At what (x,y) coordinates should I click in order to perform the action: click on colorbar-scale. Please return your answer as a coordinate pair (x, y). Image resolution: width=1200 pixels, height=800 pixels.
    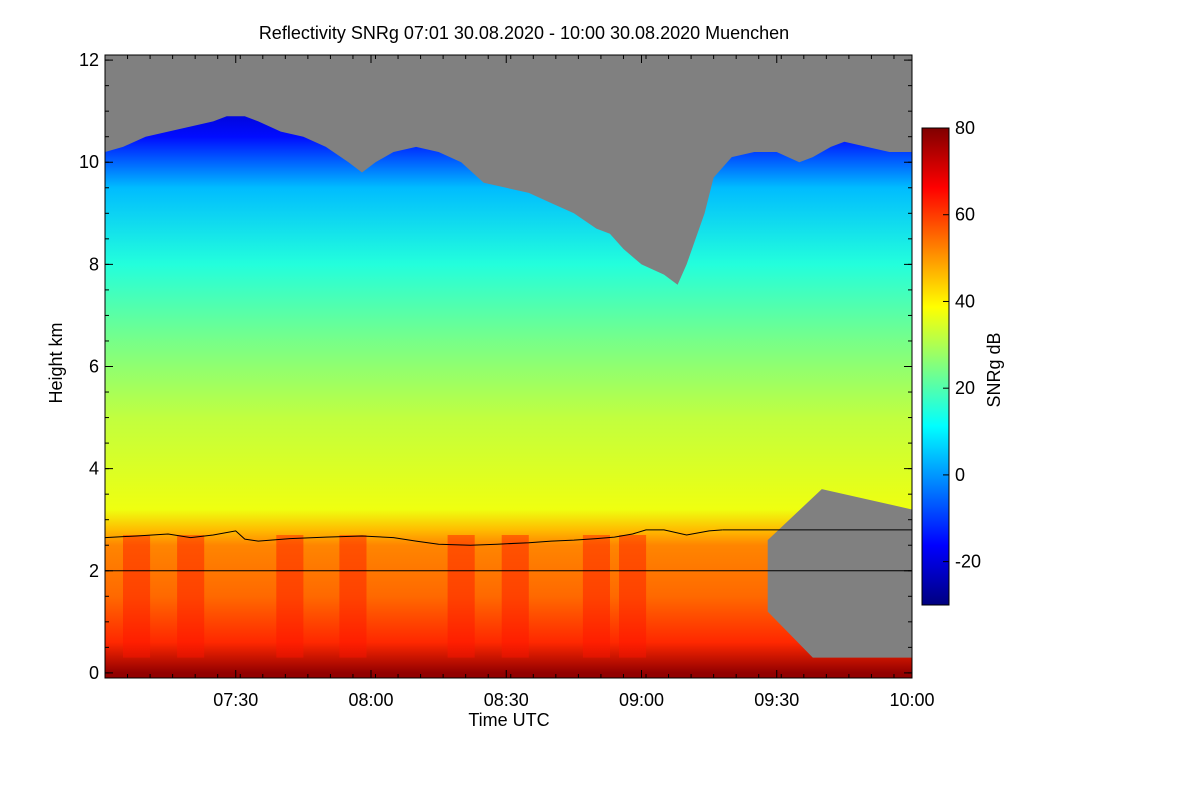
    Looking at the image, I should click on (935, 366).